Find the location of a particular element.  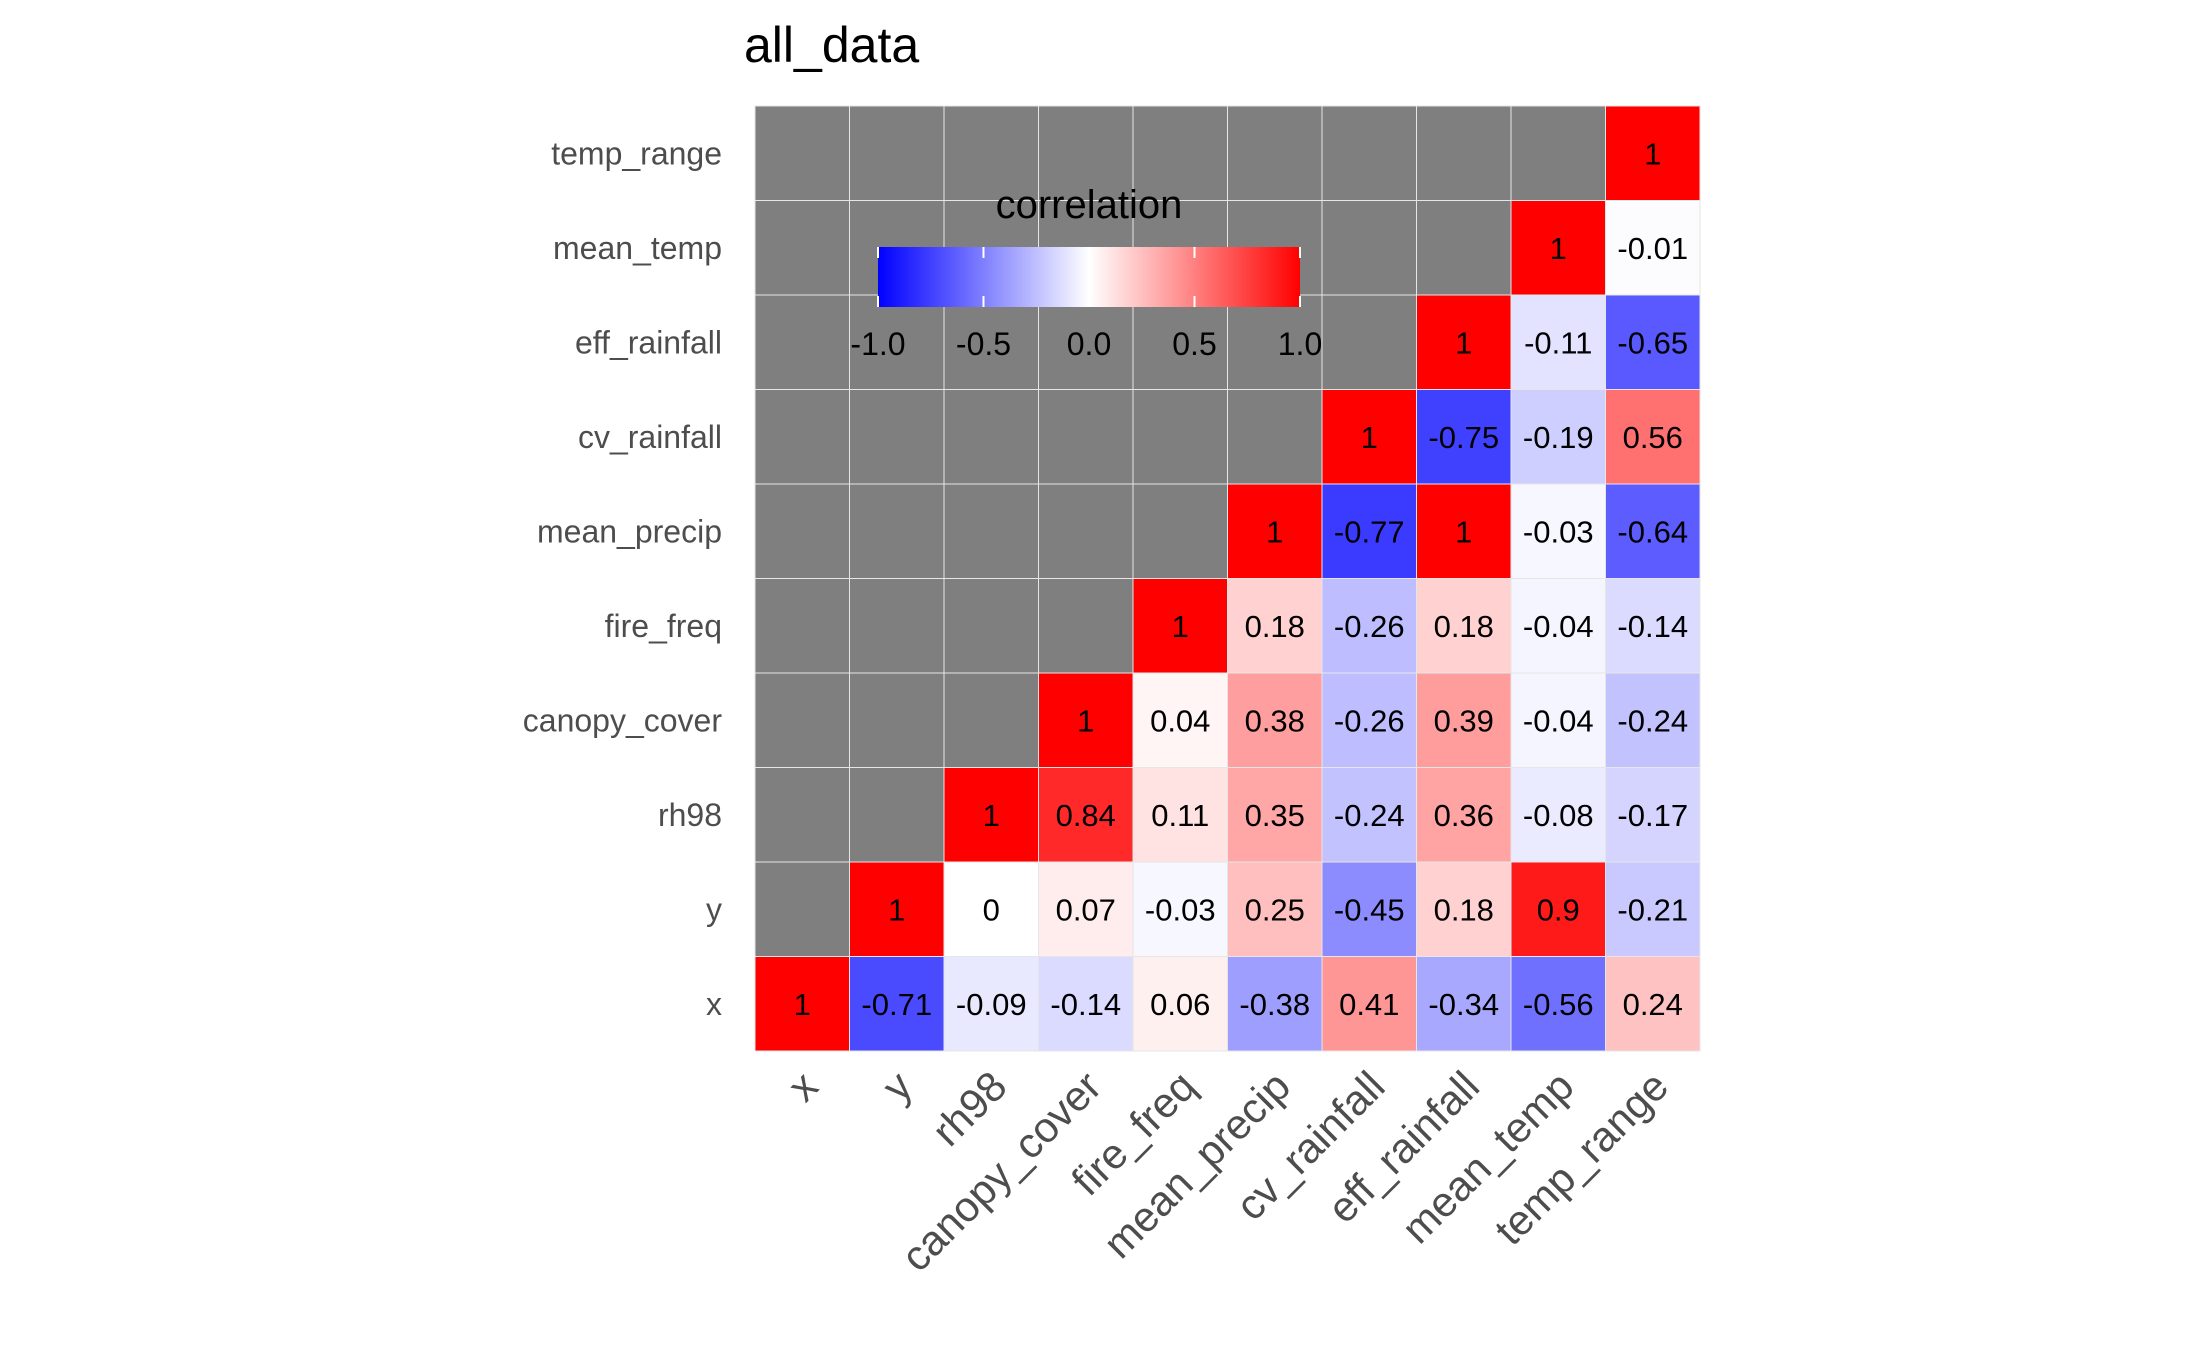

cell-value-label: -0.56 is located at coordinates (1558, 1004).